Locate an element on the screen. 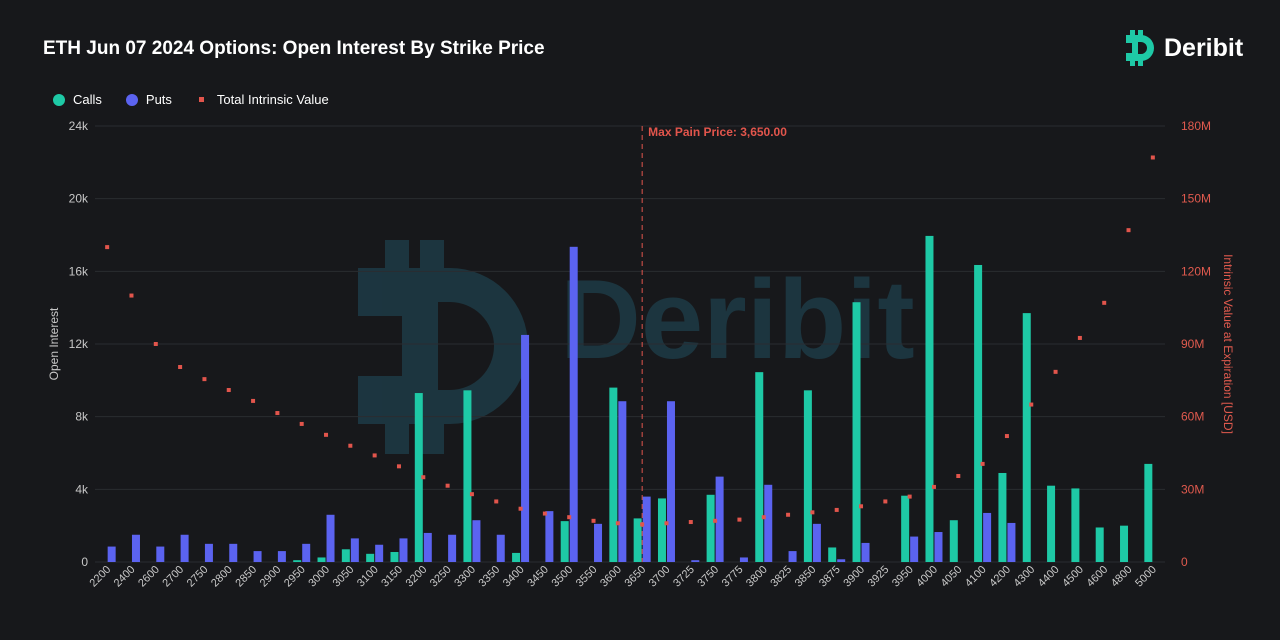 This screenshot has width=1280, height=640. x-tick-label: 3000 is located at coordinates (319, 577).